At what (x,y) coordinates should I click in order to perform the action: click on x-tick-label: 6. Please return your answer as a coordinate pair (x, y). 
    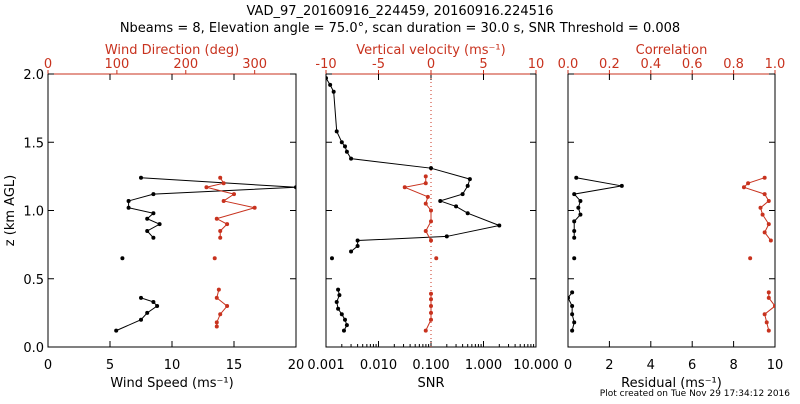
    Looking at the image, I should click on (692, 365).